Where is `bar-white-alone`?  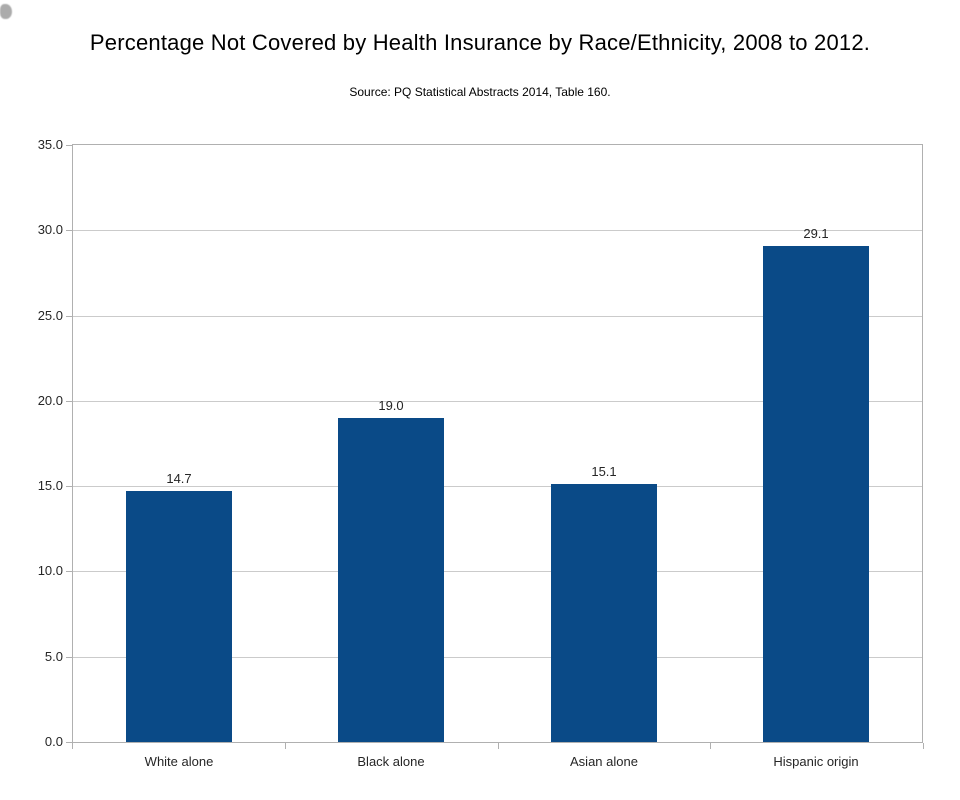 bar-white-alone is located at coordinates (179, 616).